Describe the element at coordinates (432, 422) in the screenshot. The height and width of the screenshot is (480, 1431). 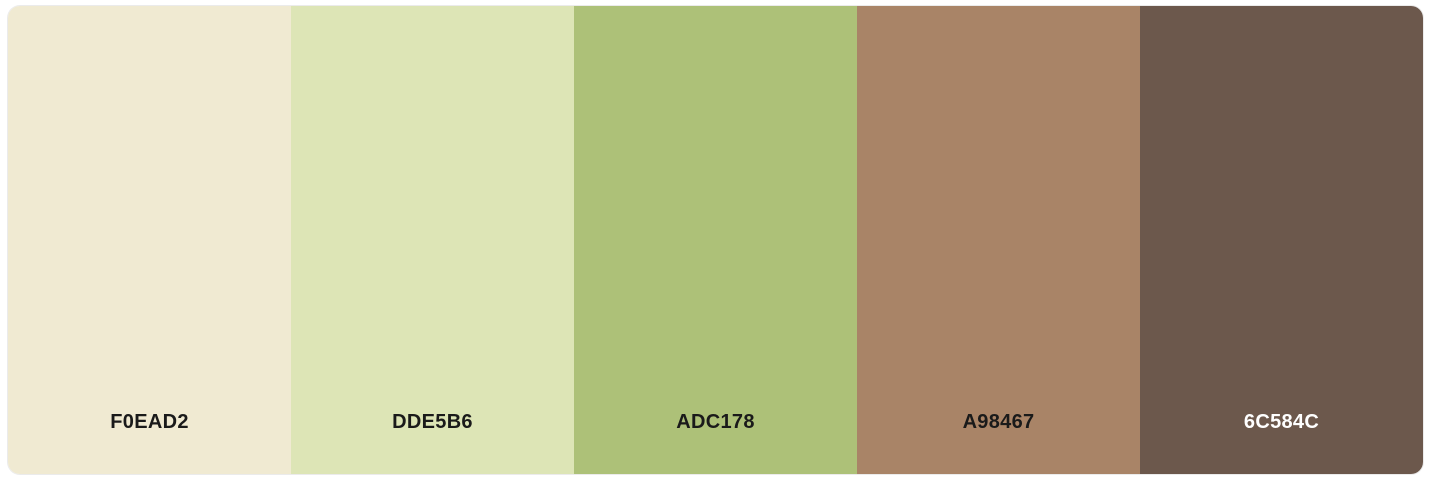
I see `swatch-hex-label: DDE5B6` at that location.